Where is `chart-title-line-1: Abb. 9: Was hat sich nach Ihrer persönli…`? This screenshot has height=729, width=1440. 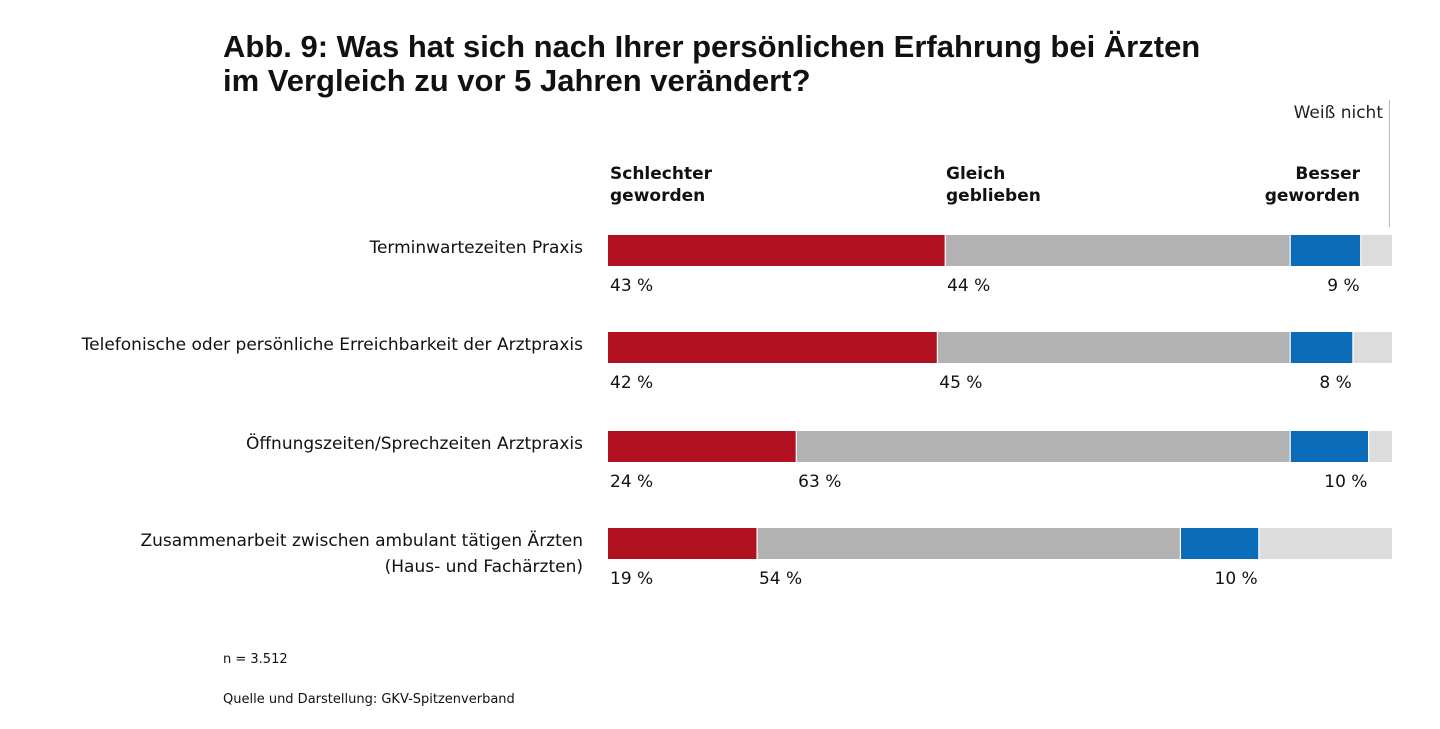 chart-title-line-1: Abb. 9: Was hat sich nach Ihrer persönli… is located at coordinates (712, 46).